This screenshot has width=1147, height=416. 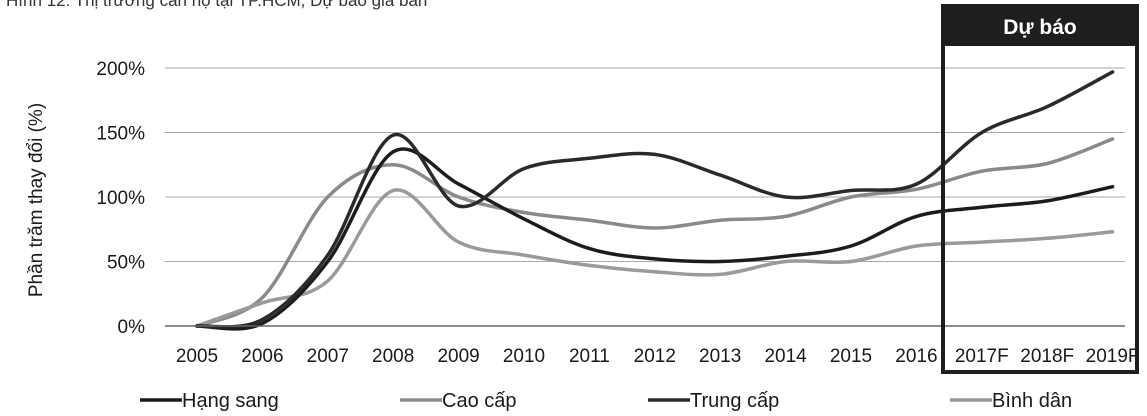 What do you see at coordinates (120, 69) in the screenshot?
I see `y-tick-label: 200%` at bounding box center [120, 69].